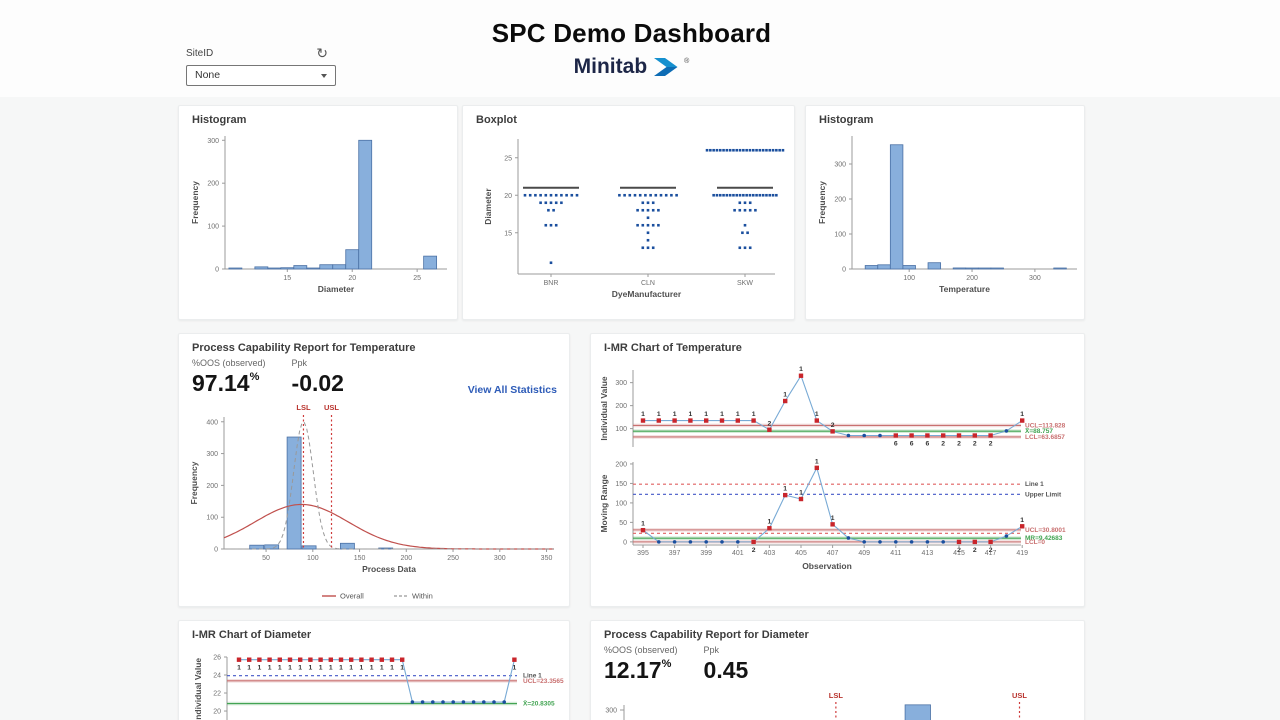 Image resolution: width=1280 pixels, height=720 pixels. I want to click on svg-text: 399, so click(706, 553).